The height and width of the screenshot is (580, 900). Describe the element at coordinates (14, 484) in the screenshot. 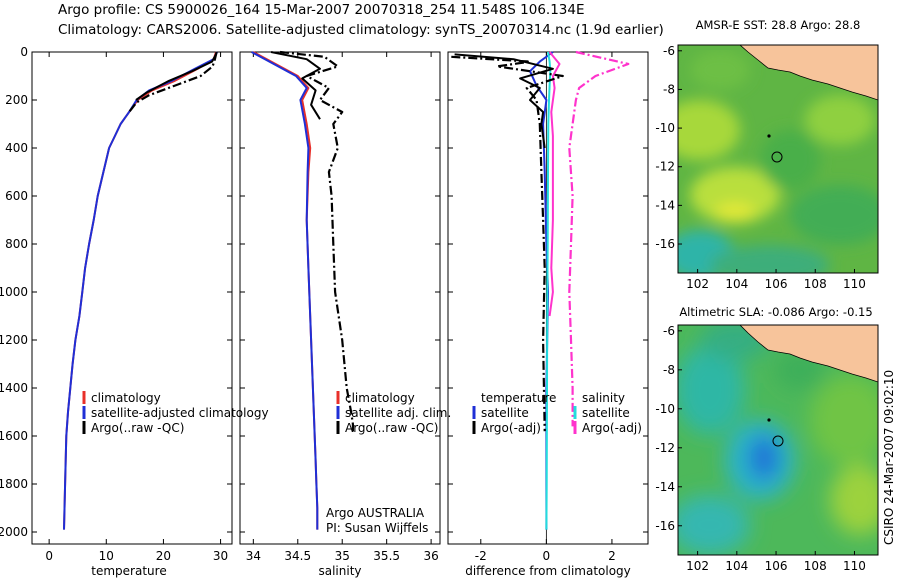

I see `y-tick-label: 1800` at that location.